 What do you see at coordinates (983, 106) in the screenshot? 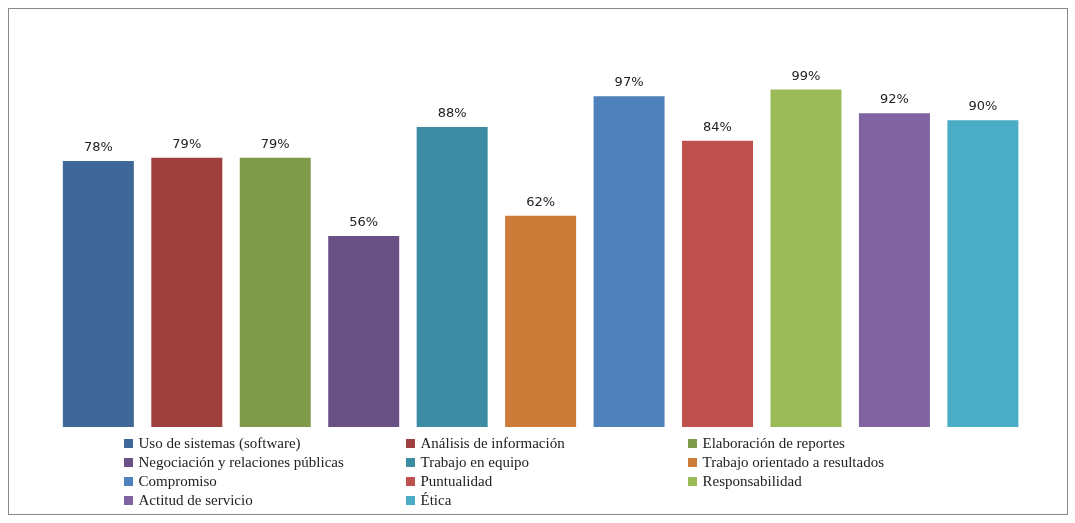
I see `data-label: 90%` at bounding box center [983, 106].